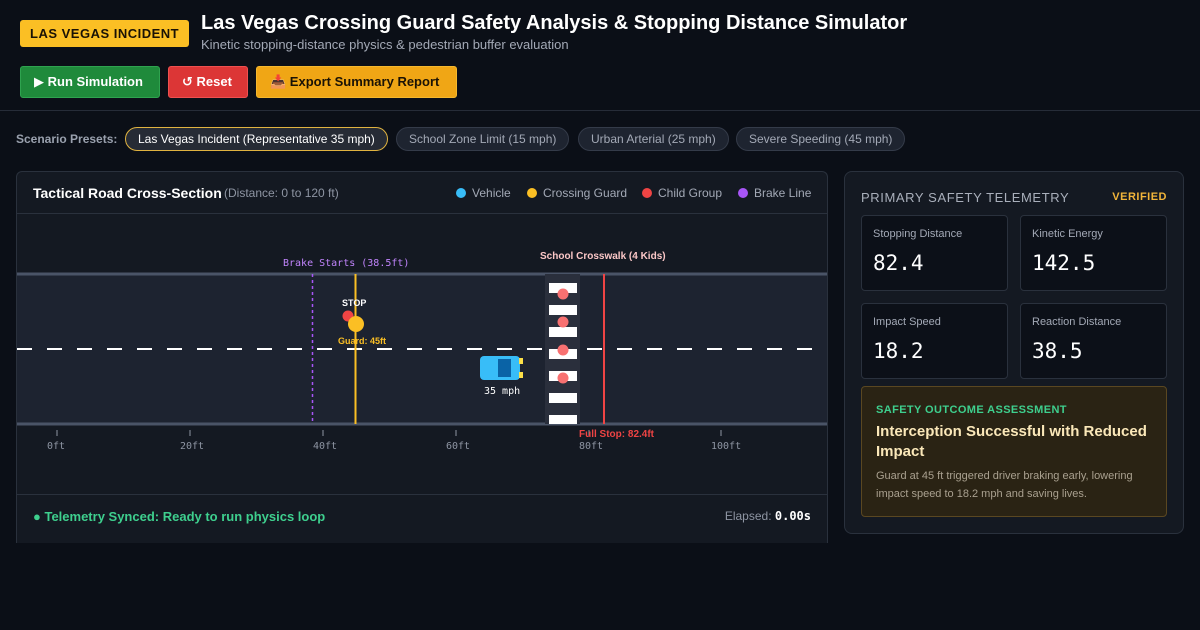  What do you see at coordinates (821, 139) in the screenshot?
I see `preset-chip-severe-speeding: Severe Speeding (45 mph)` at bounding box center [821, 139].